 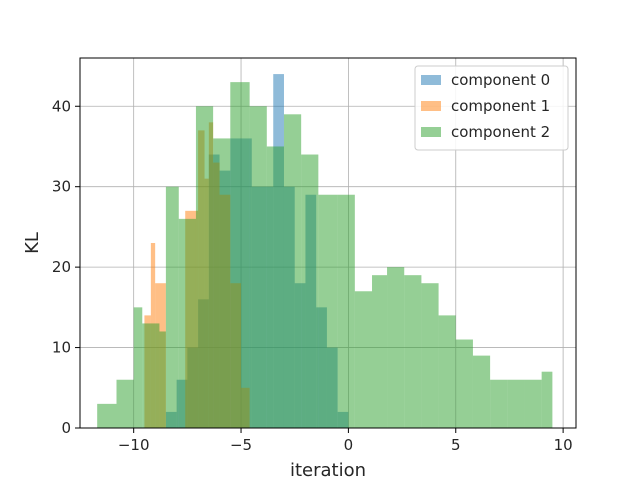 I want to click on y-tick-label: 10, so click(x=61, y=348).